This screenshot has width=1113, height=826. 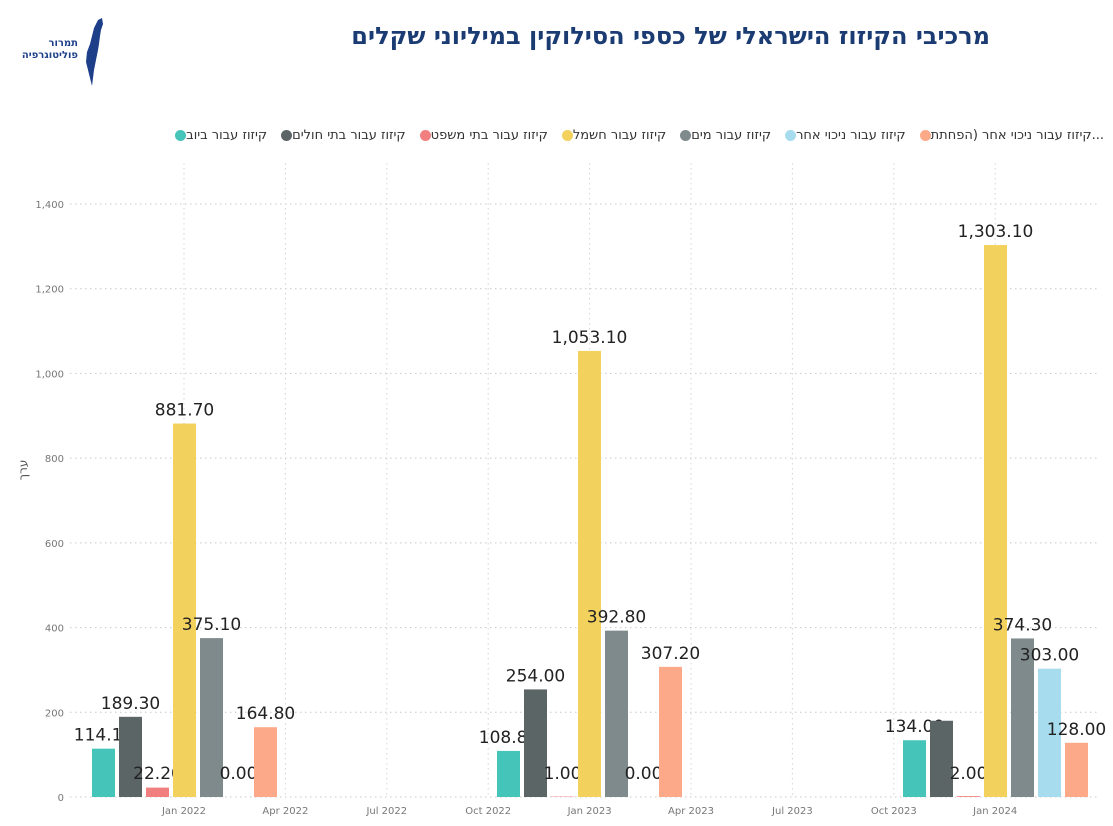 I want to click on legend-label: קיזוז עבור בתי חולים, so click(x=349, y=135).